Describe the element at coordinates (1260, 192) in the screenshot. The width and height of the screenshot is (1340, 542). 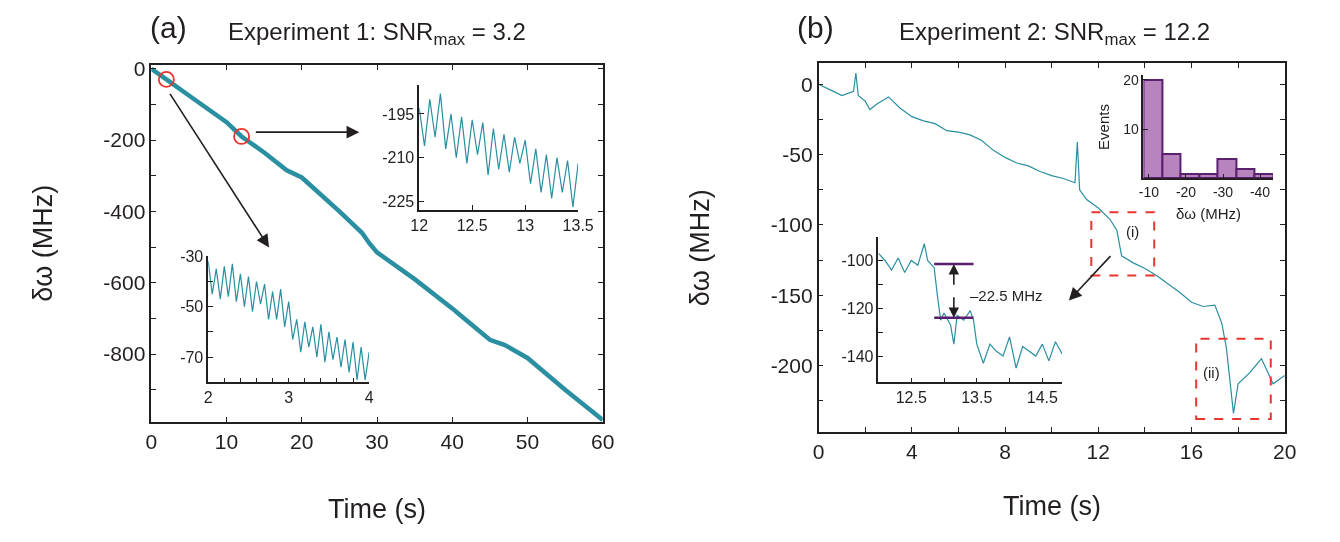
I see `x-tick-label: -40` at that location.